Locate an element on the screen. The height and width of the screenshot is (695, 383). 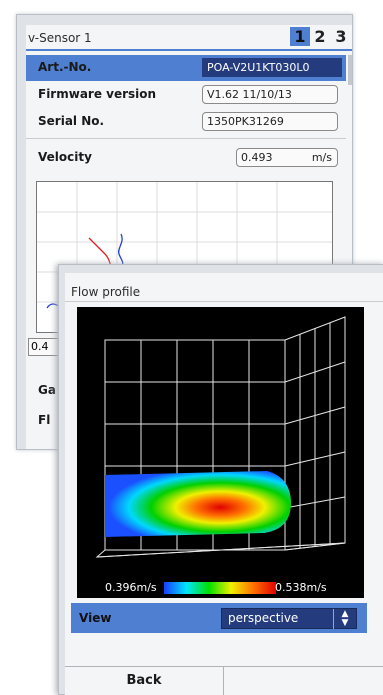
art-no-row: Art.-No. POA-V2U1KT030L0 is located at coordinates (186, 68).